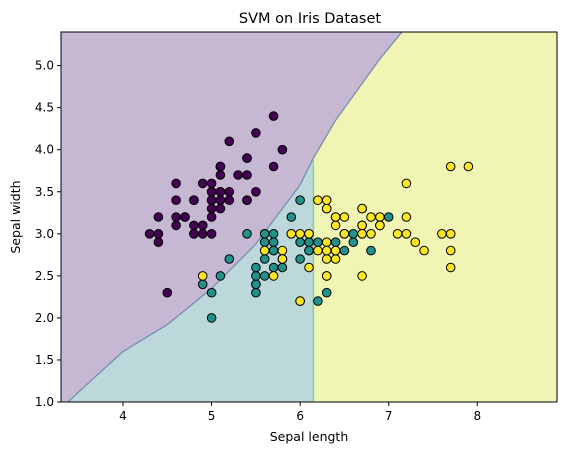 This screenshot has height=455, width=567. I want to click on y-tick-label: 3.5, so click(44, 192).